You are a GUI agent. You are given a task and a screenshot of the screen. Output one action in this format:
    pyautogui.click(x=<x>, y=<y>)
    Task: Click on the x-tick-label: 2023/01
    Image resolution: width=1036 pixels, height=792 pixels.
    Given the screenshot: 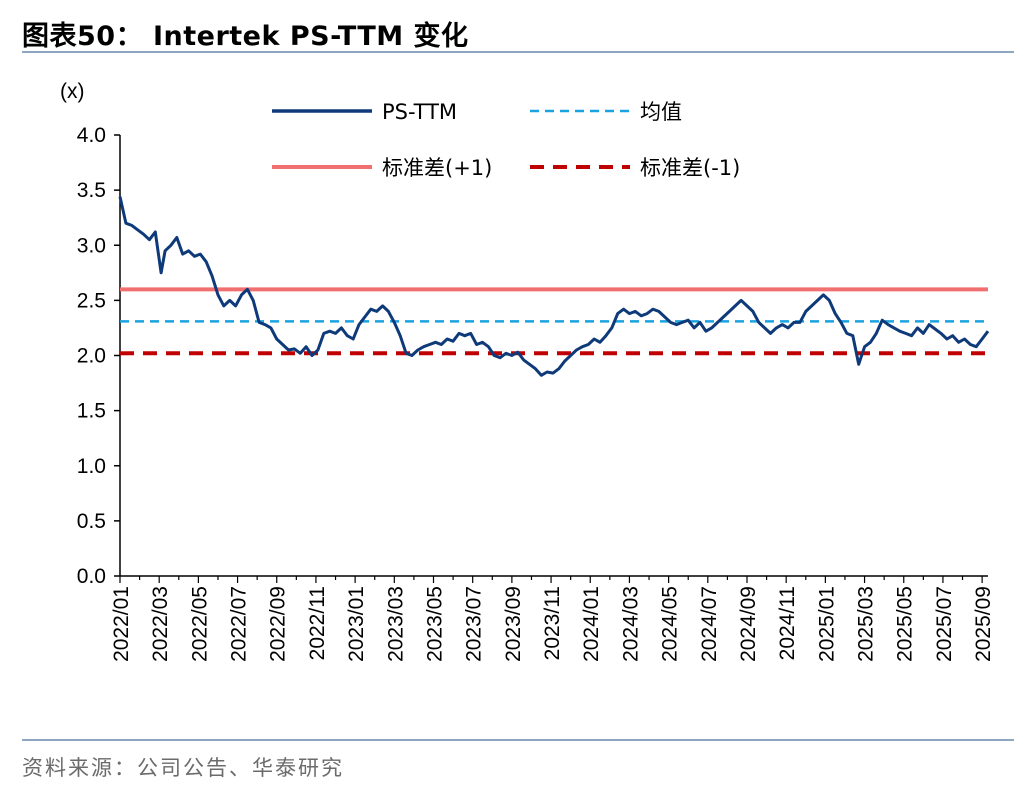 What is the action you would take?
    pyautogui.click(x=356, y=624)
    